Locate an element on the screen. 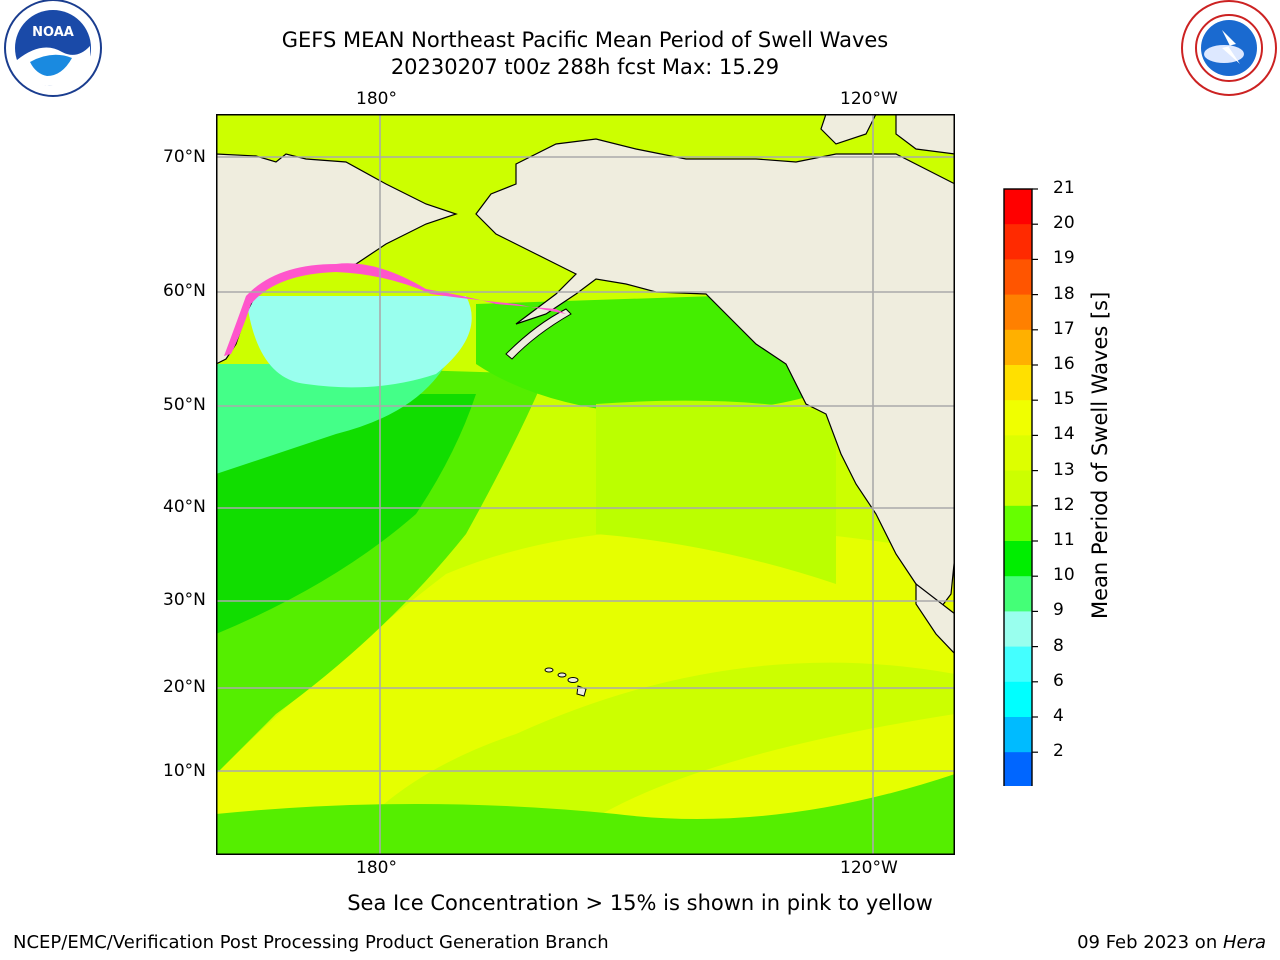 The image size is (1280, 960). land-hawaii-kauai is located at coordinates (549, 670).